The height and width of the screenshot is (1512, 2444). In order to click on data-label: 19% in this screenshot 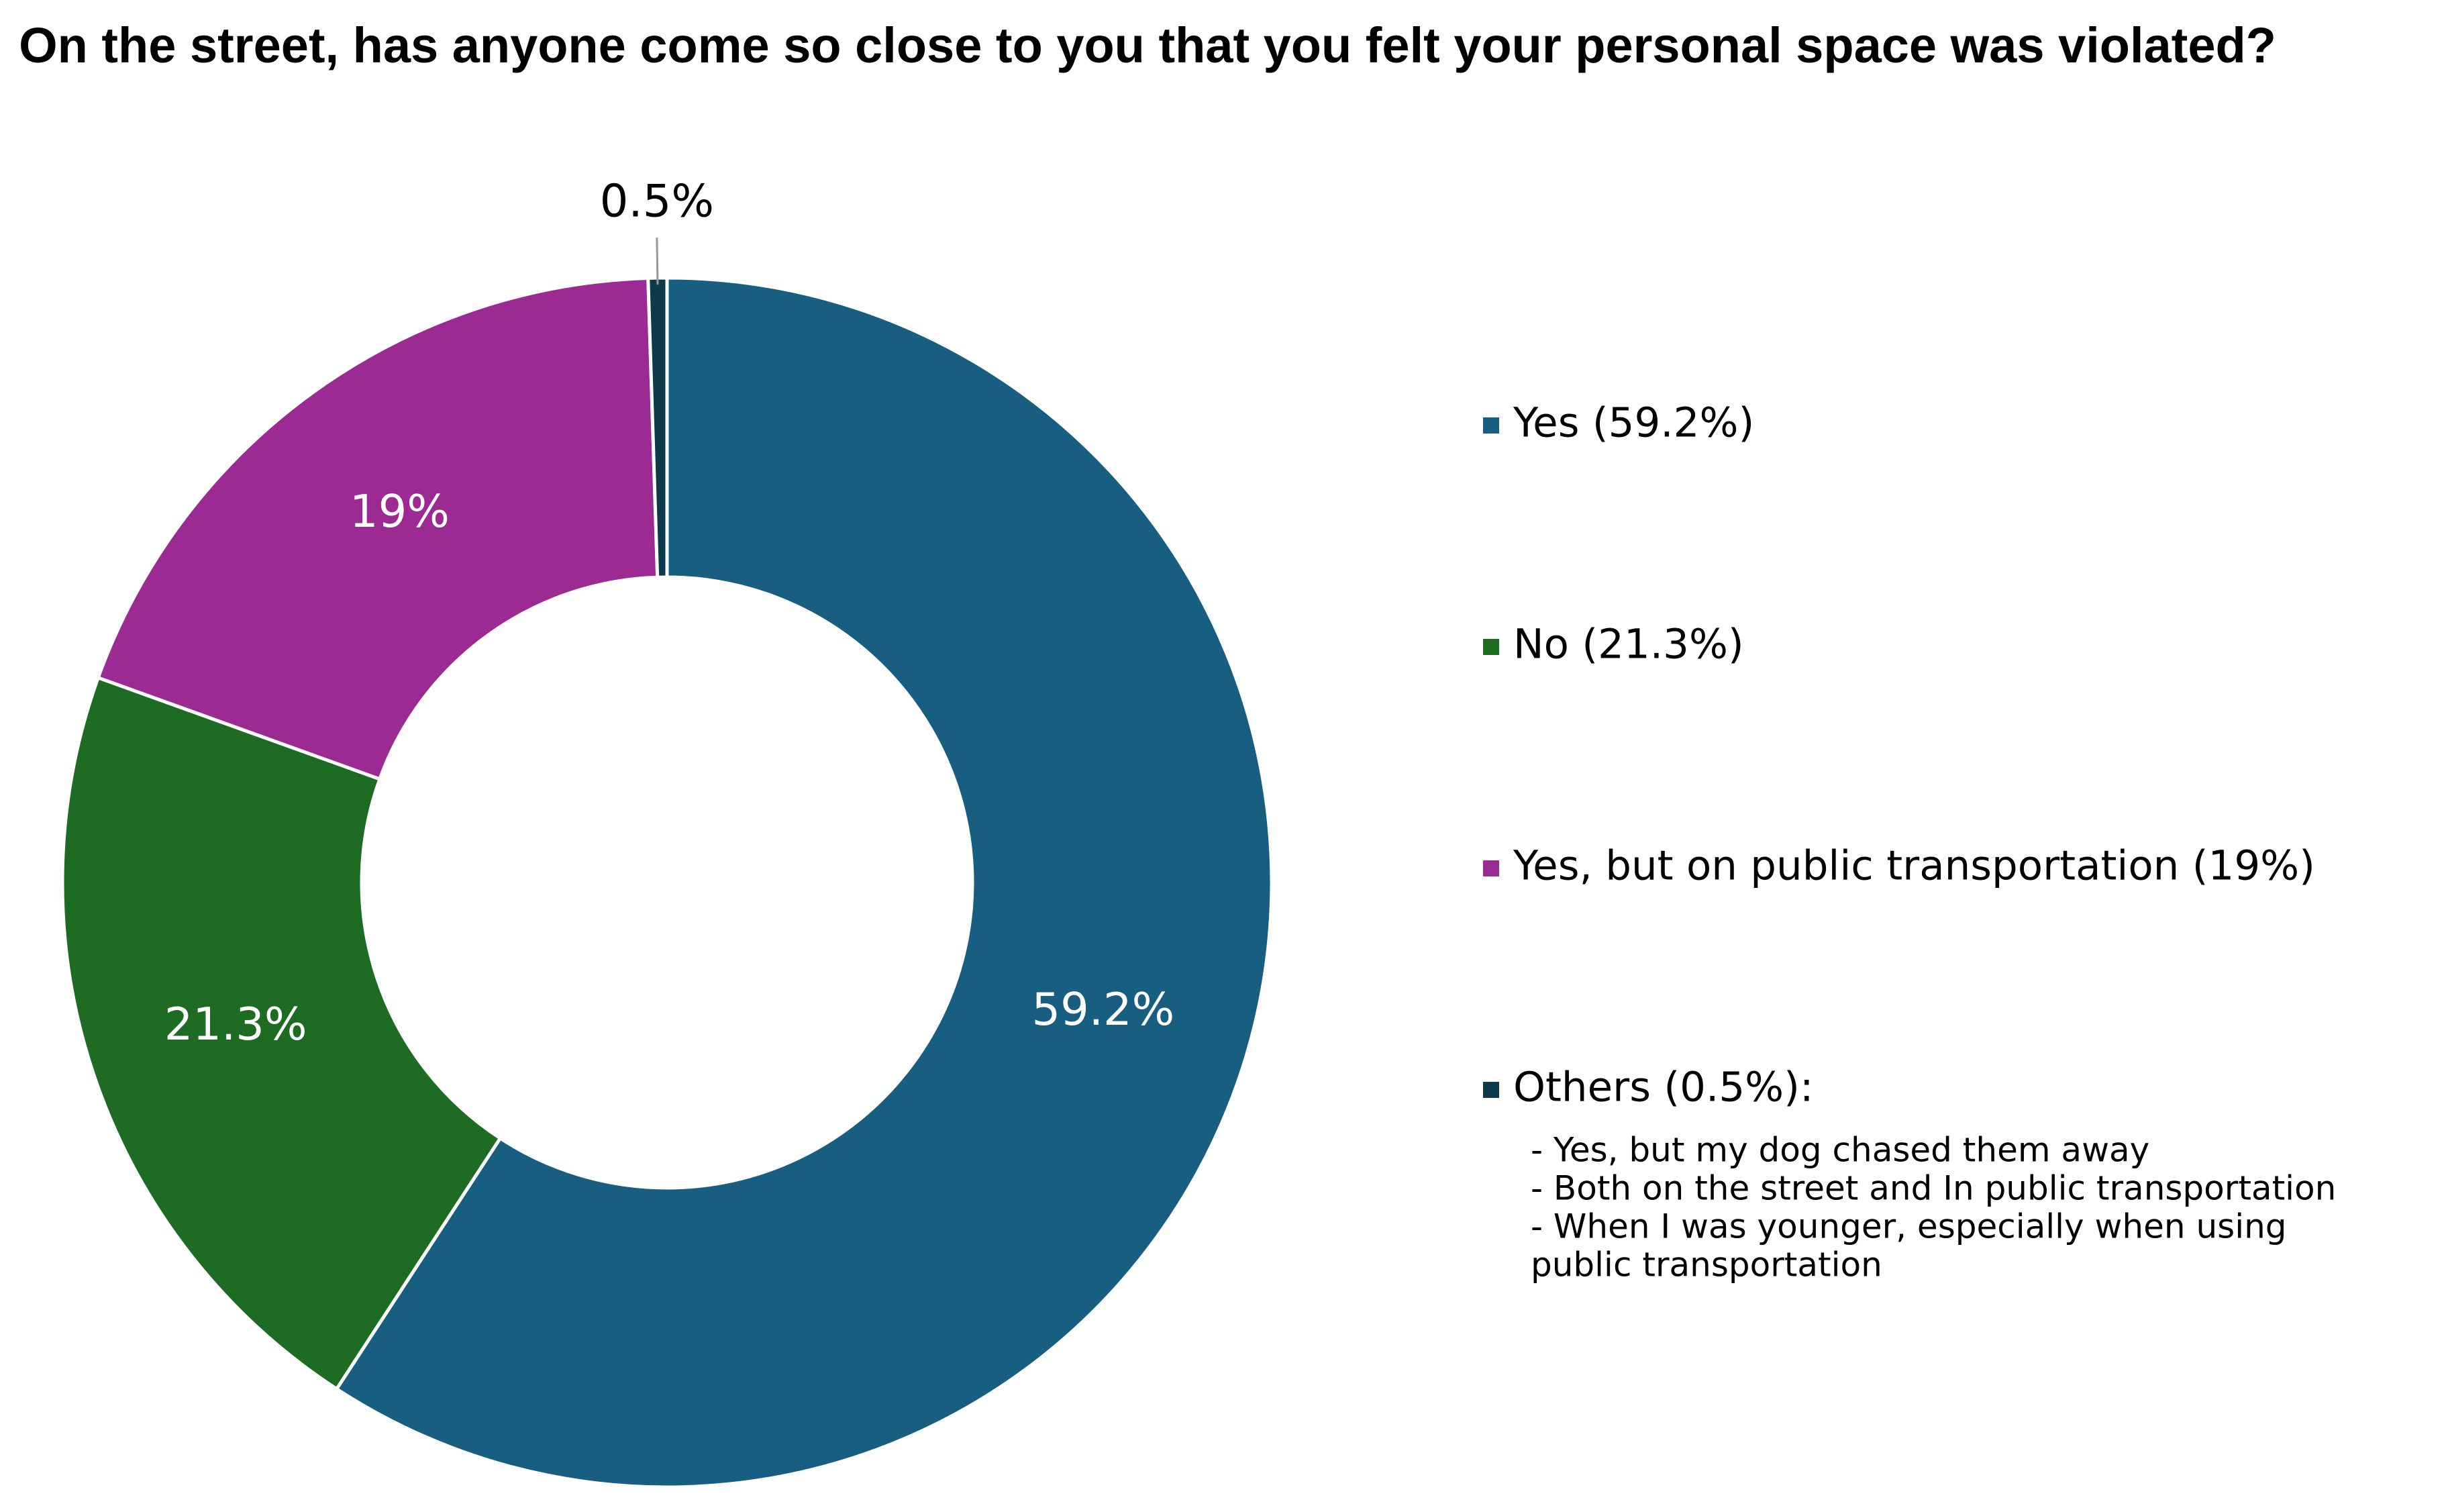, I will do `click(400, 511)`.